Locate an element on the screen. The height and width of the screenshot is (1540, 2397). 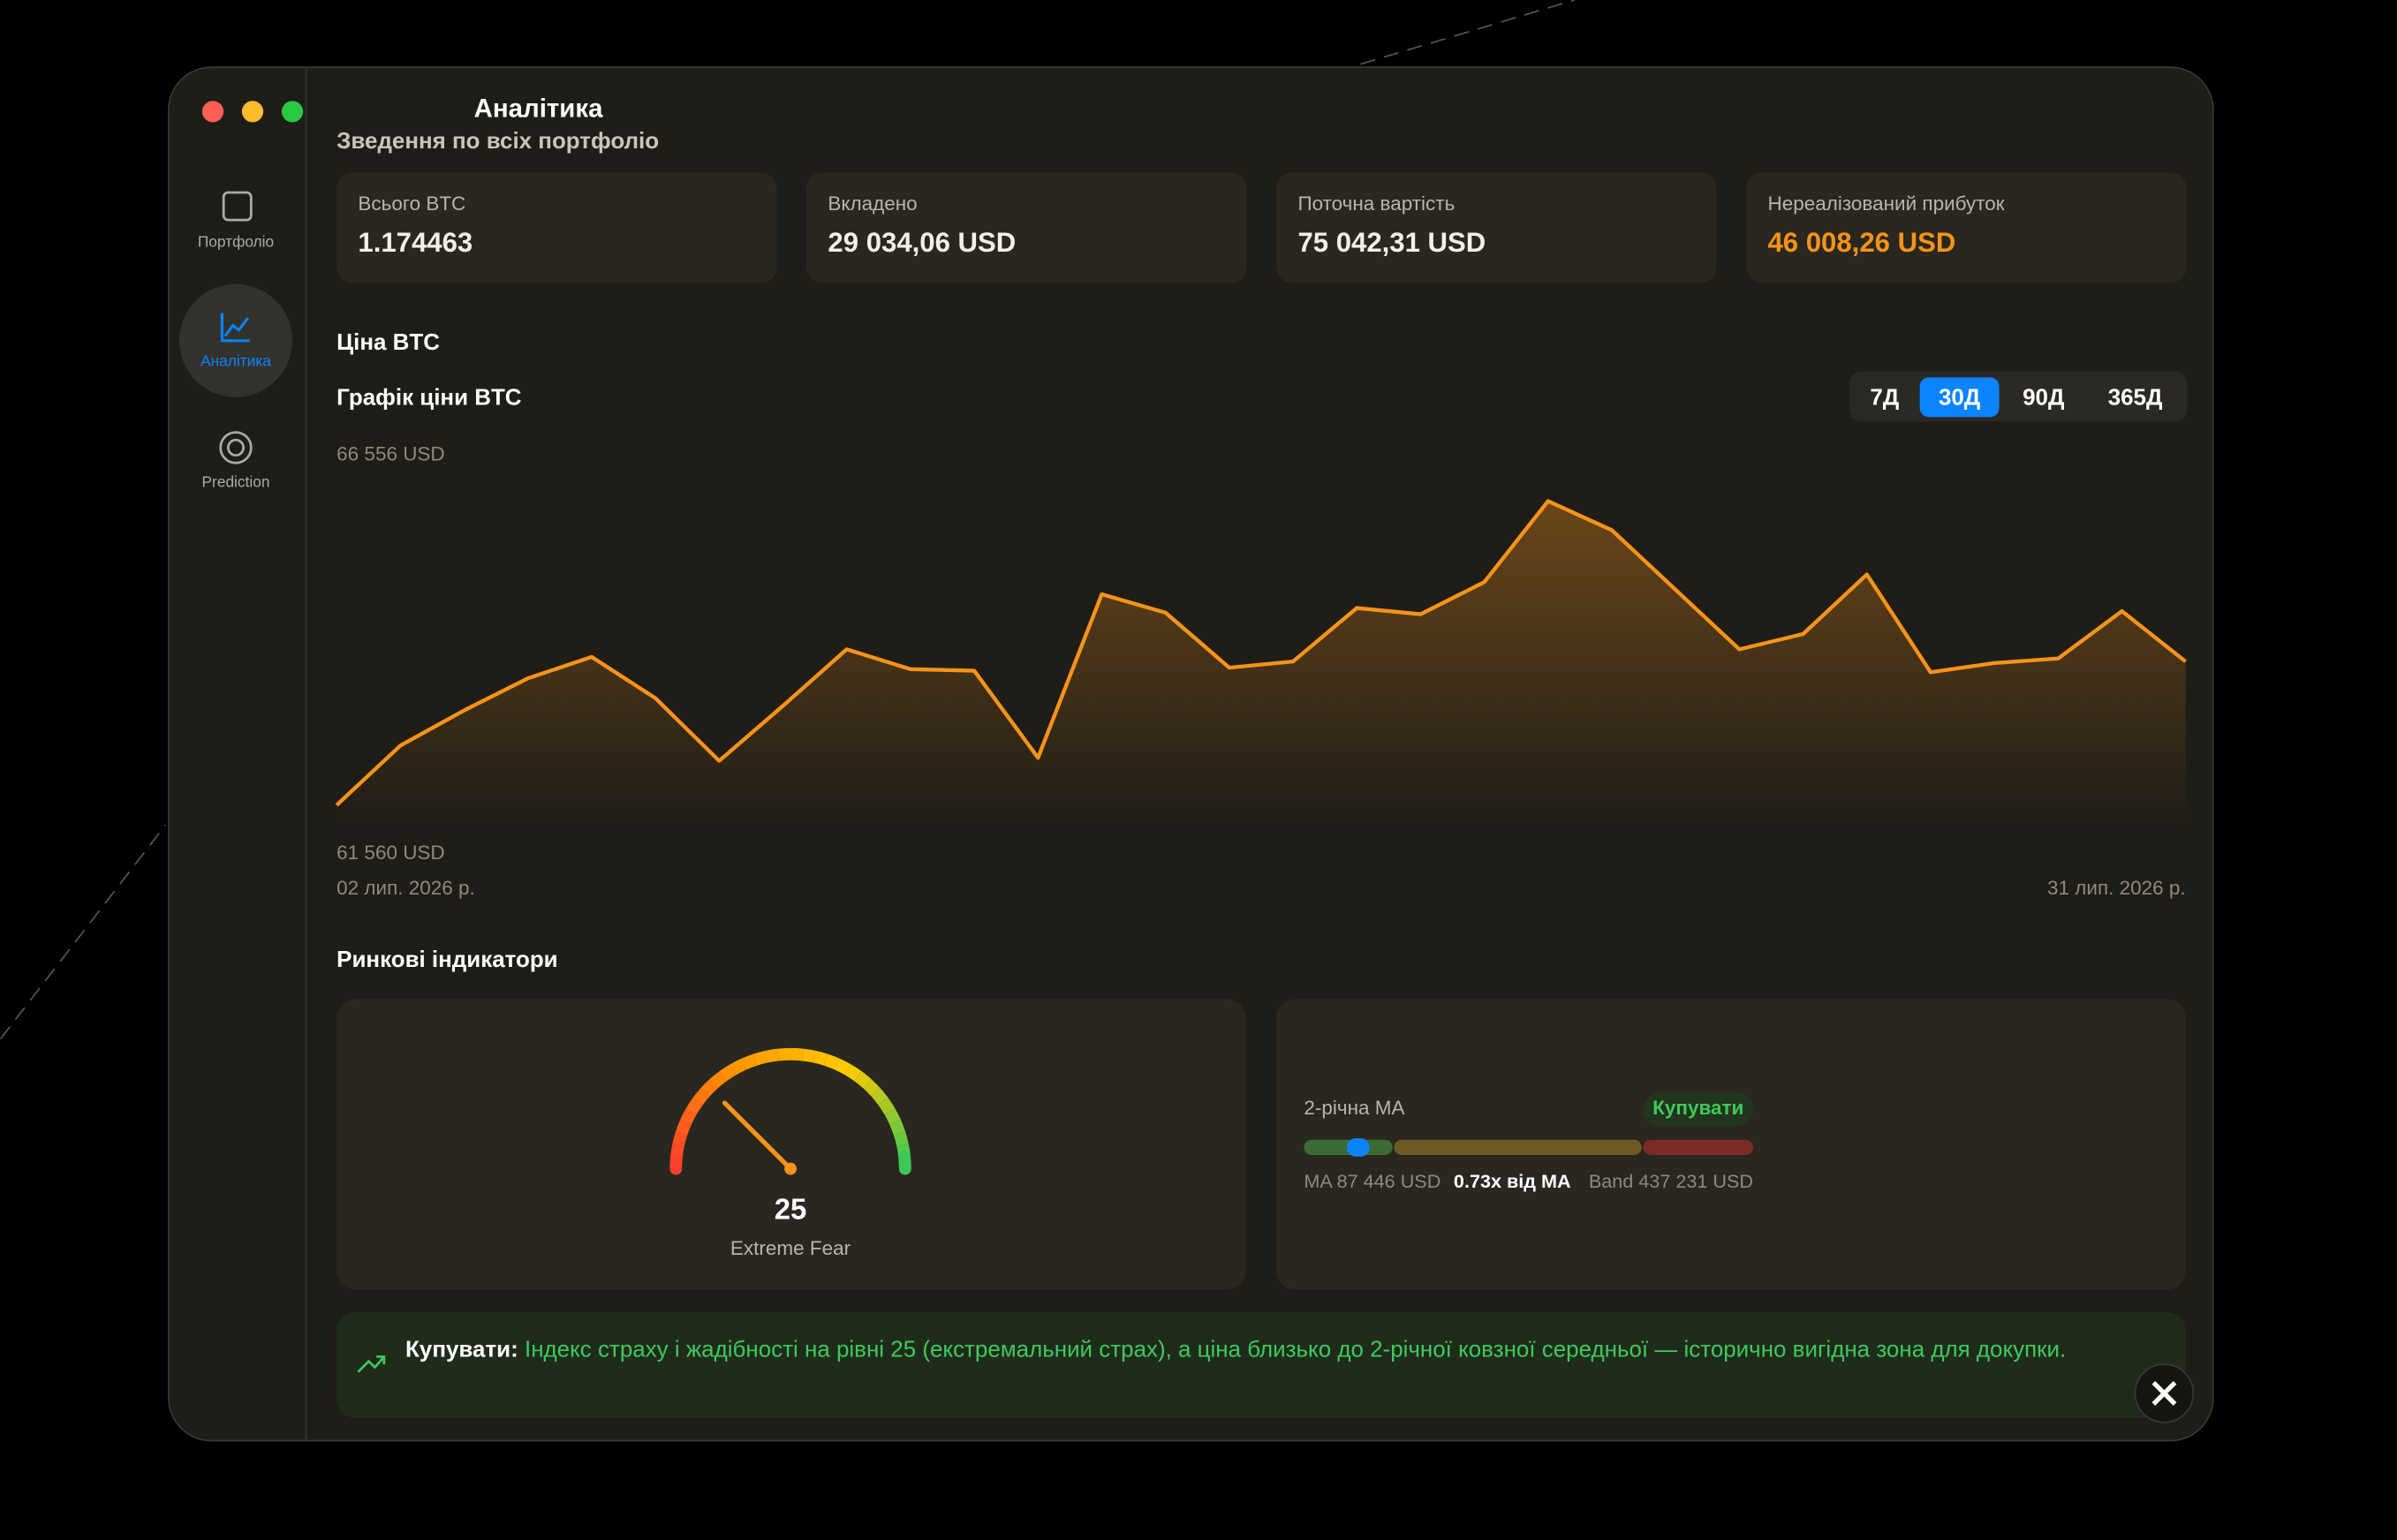
gauge-pivot is located at coordinates (790, 1168).